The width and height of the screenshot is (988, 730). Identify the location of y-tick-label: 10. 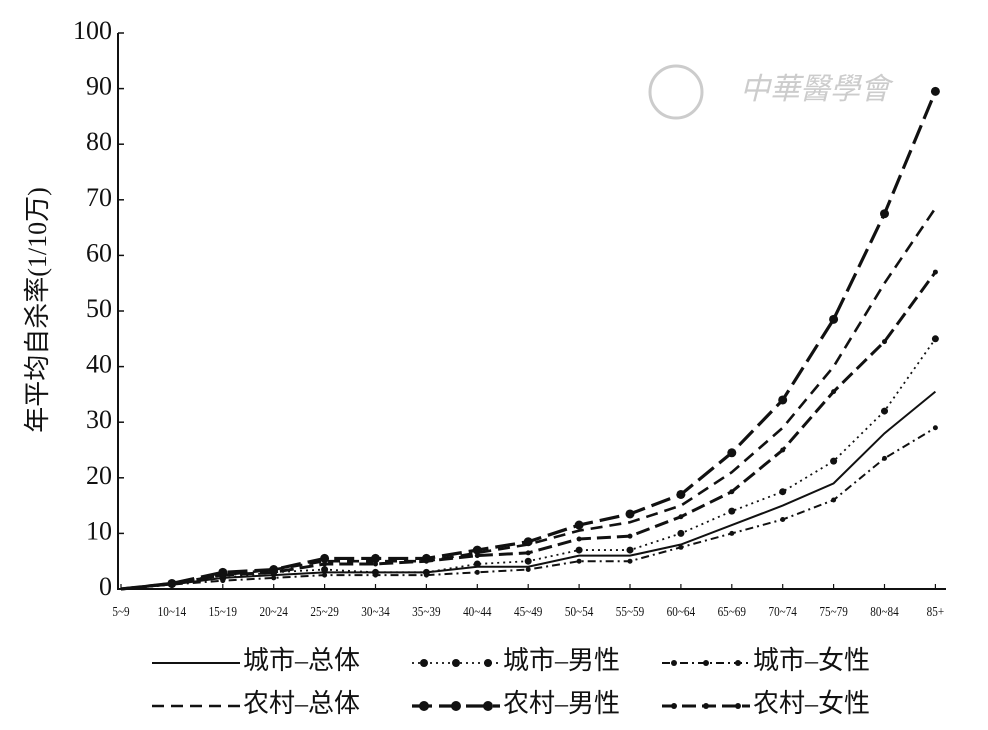
(99, 530).